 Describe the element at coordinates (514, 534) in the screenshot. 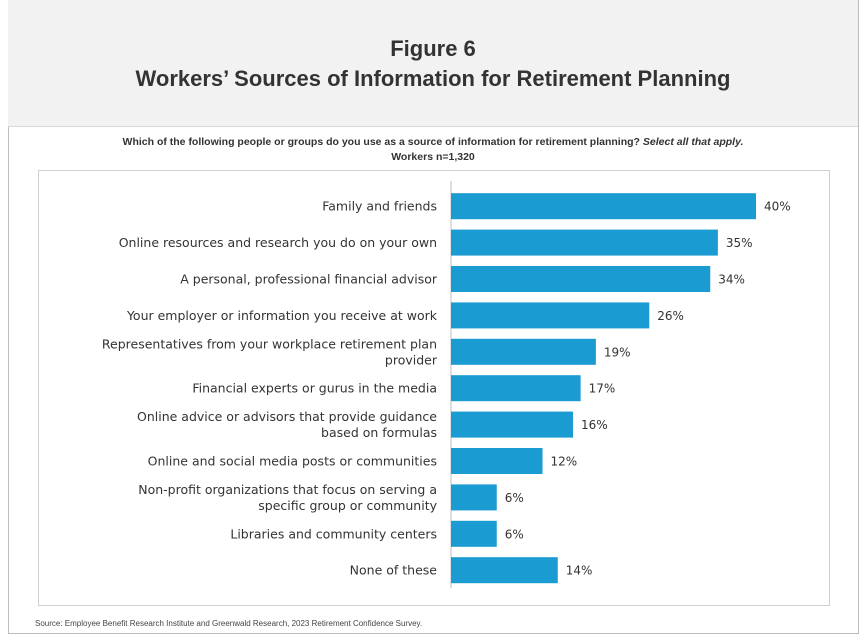

I see `data-label-9: 6%` at that location.